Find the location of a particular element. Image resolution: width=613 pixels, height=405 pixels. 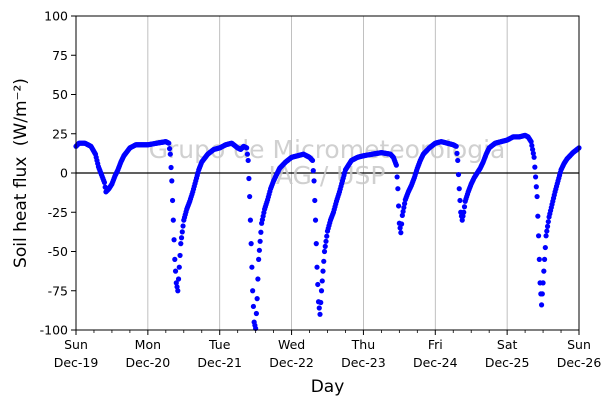

watermark: Grupo de Micrometeorologia IAG / USP is located at coordinates (327, 162).